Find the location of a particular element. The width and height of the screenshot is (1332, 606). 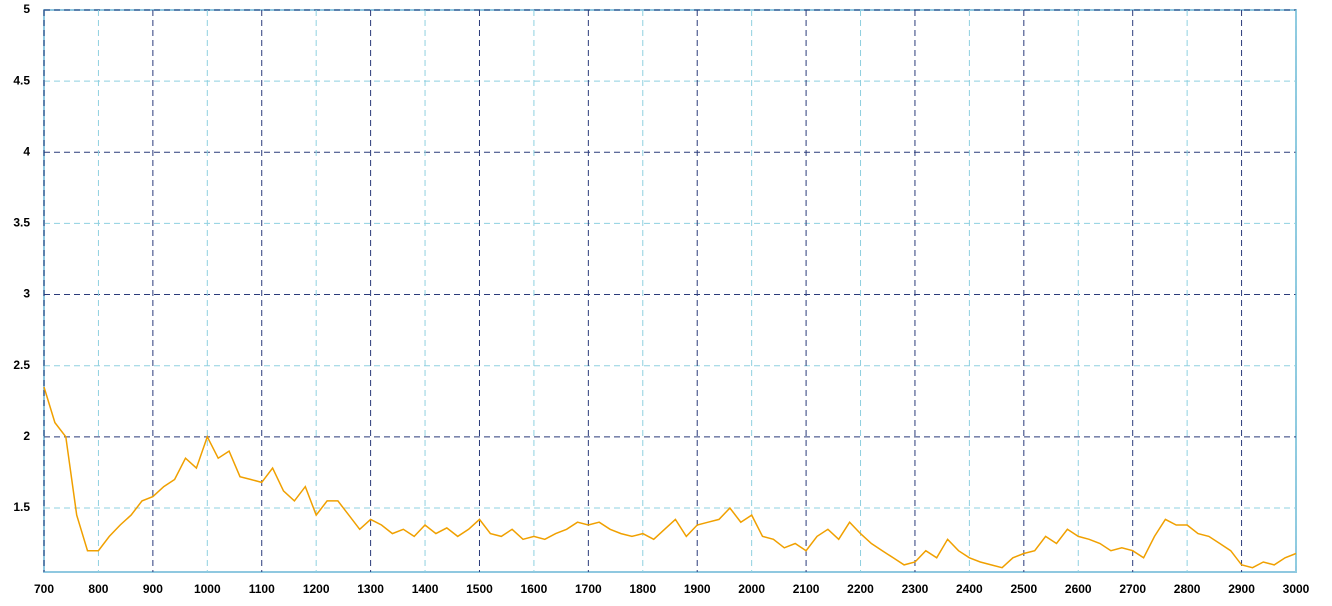

x-tick-label: 2500 is located at coordinates (1023, 589).